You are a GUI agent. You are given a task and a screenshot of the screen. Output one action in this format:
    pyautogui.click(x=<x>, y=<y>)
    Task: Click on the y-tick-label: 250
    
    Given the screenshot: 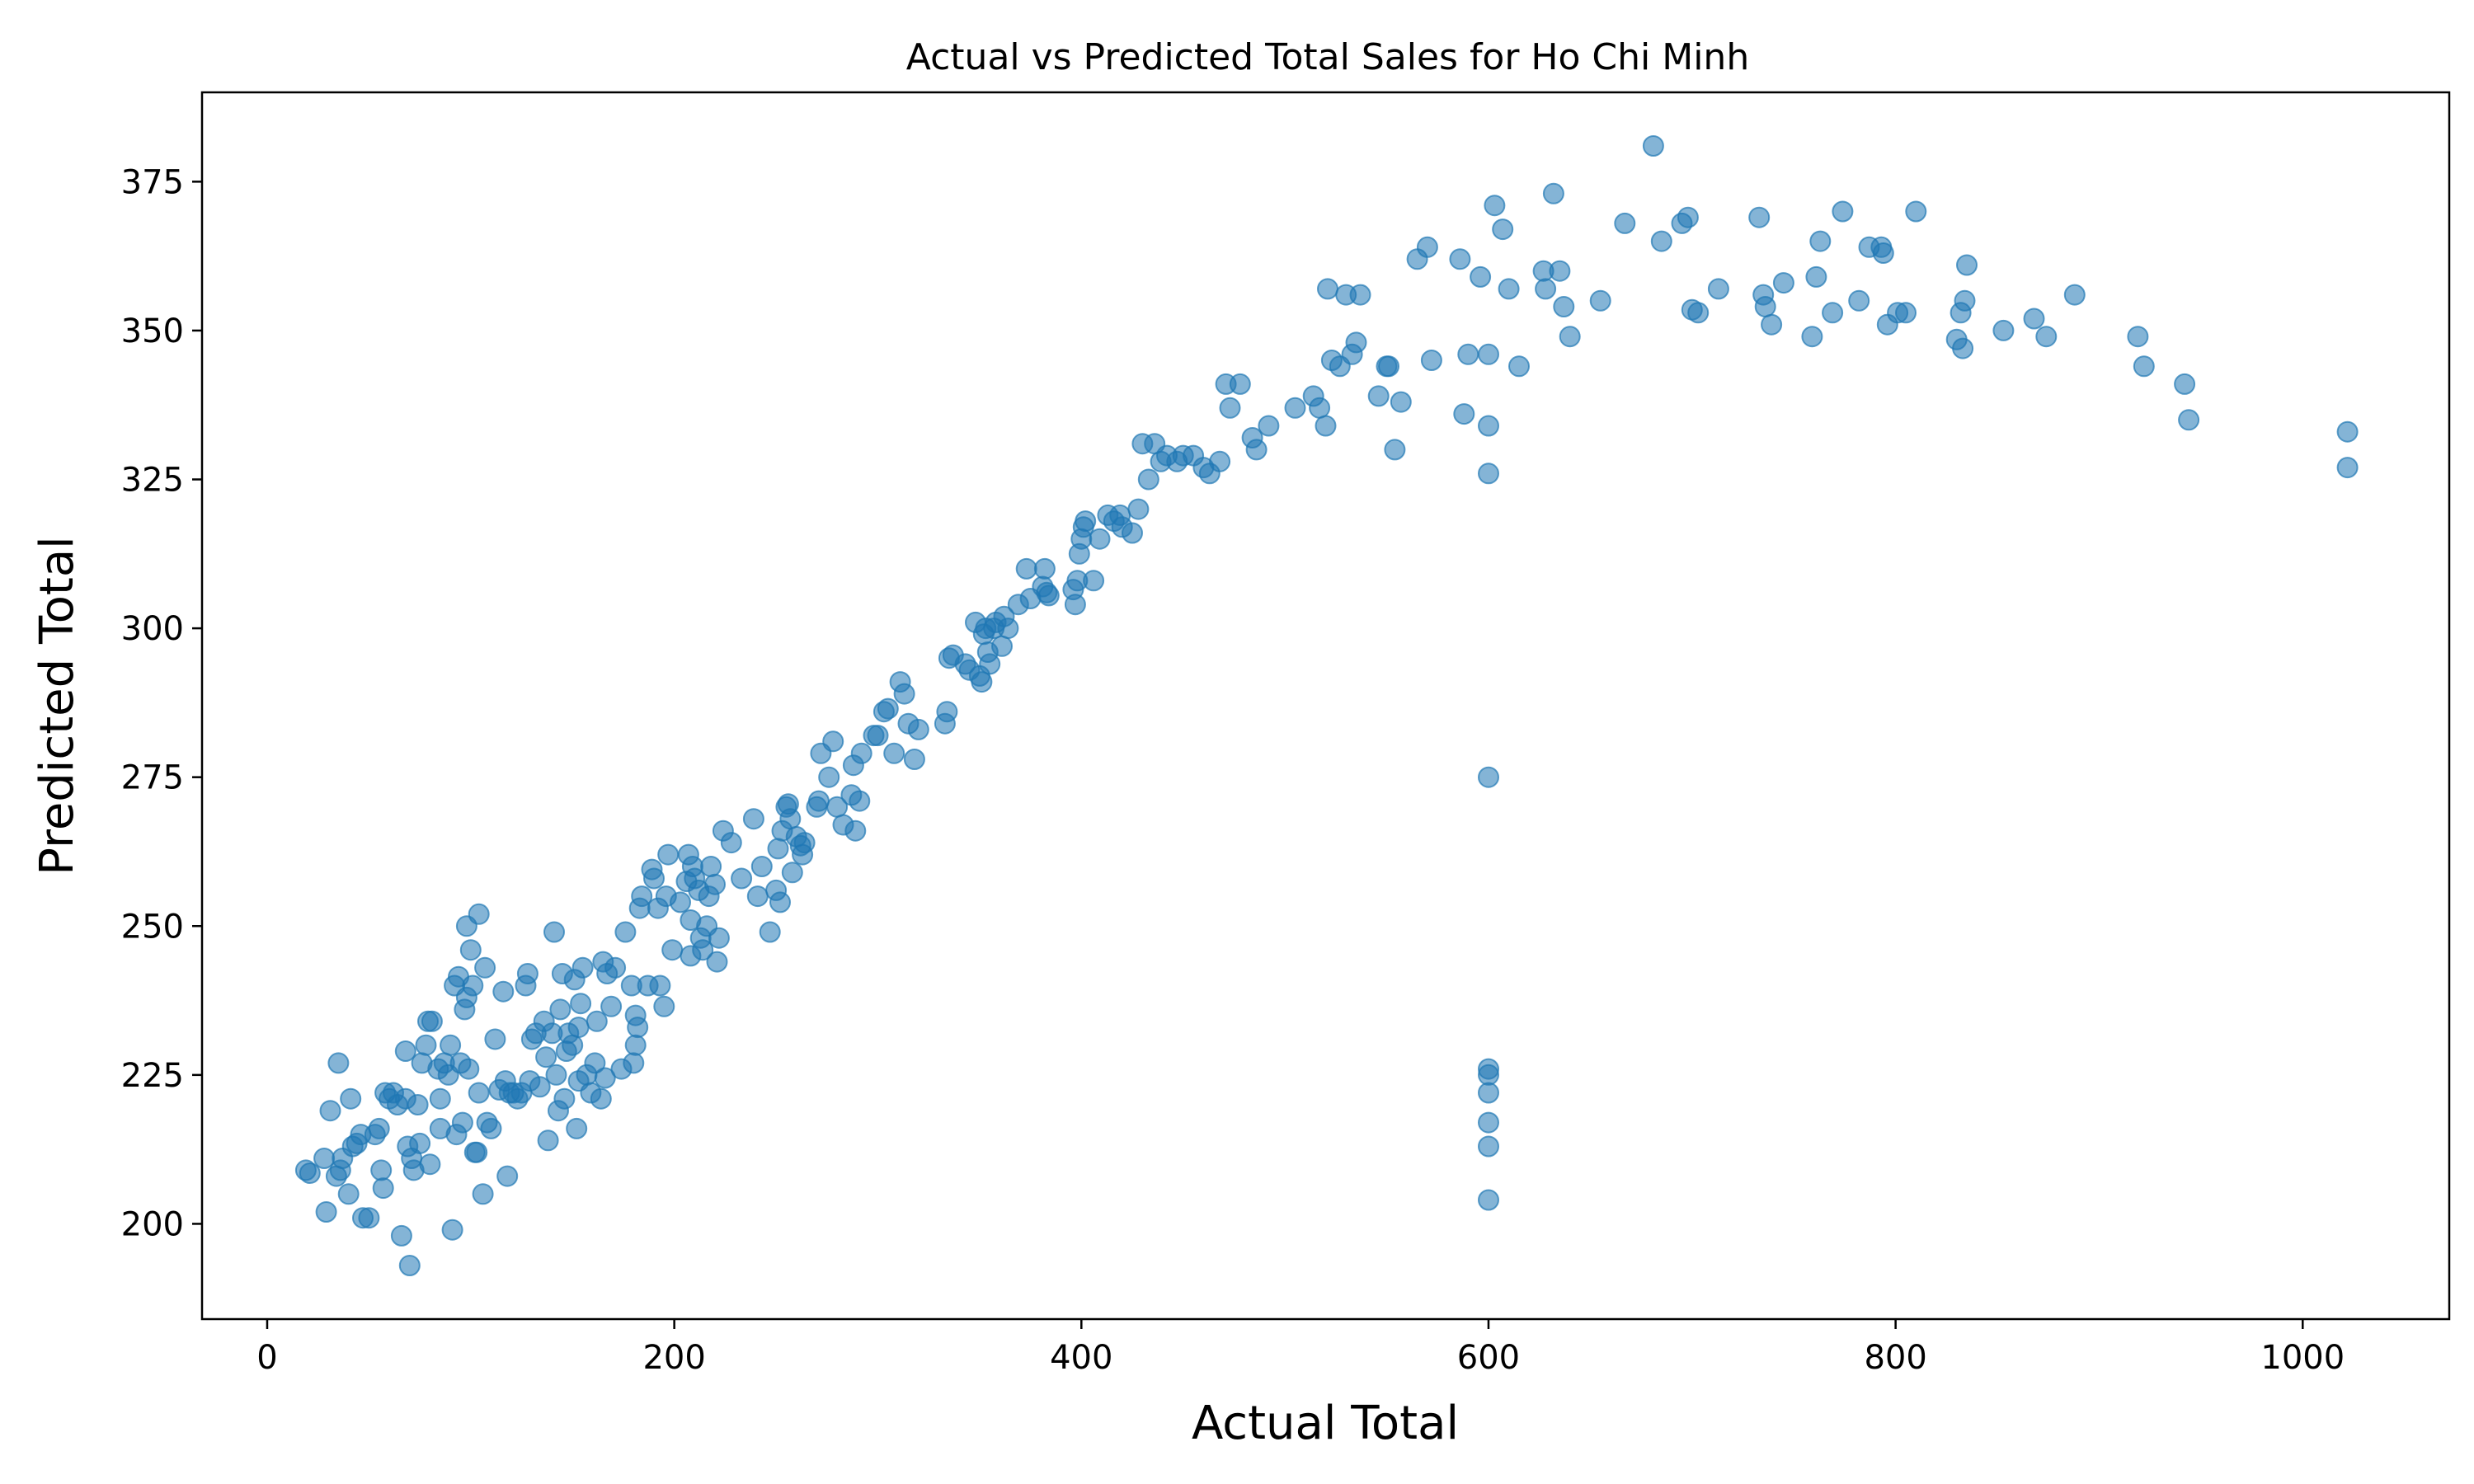 What is the action you would take?
    pyautogui.click(x=152, y=927)
    